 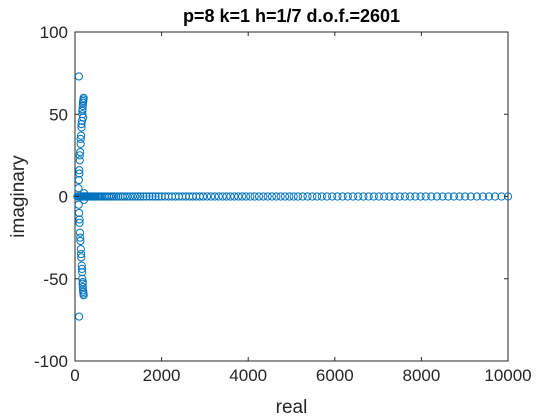 What do you see at coordinates (58, 114) in the screenshot?
I see `y-tick-label: 50` at bounding box center [58, 114].